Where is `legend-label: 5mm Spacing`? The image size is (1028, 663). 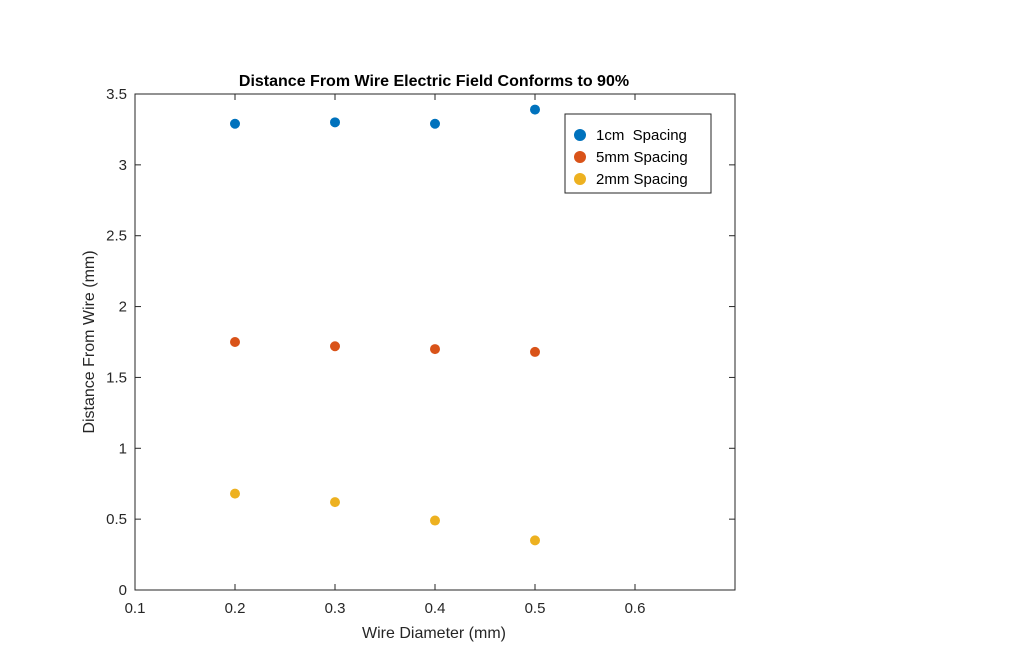
legend-label: 5mm Spacing is located at coordinates (642, 157).